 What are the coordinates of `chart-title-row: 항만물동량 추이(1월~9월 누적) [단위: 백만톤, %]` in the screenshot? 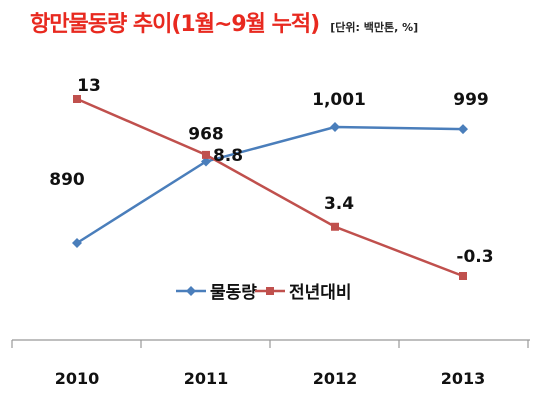 It's located at (224, 22).